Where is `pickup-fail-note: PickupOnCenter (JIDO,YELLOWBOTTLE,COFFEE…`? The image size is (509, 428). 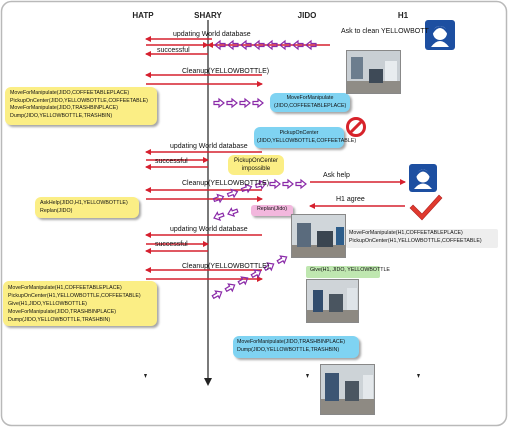 pickup-fail-note: PickupOnCenter (JIDO,YELLOWBOTTLE,COFFEE… is located at coordinates (305, 137).